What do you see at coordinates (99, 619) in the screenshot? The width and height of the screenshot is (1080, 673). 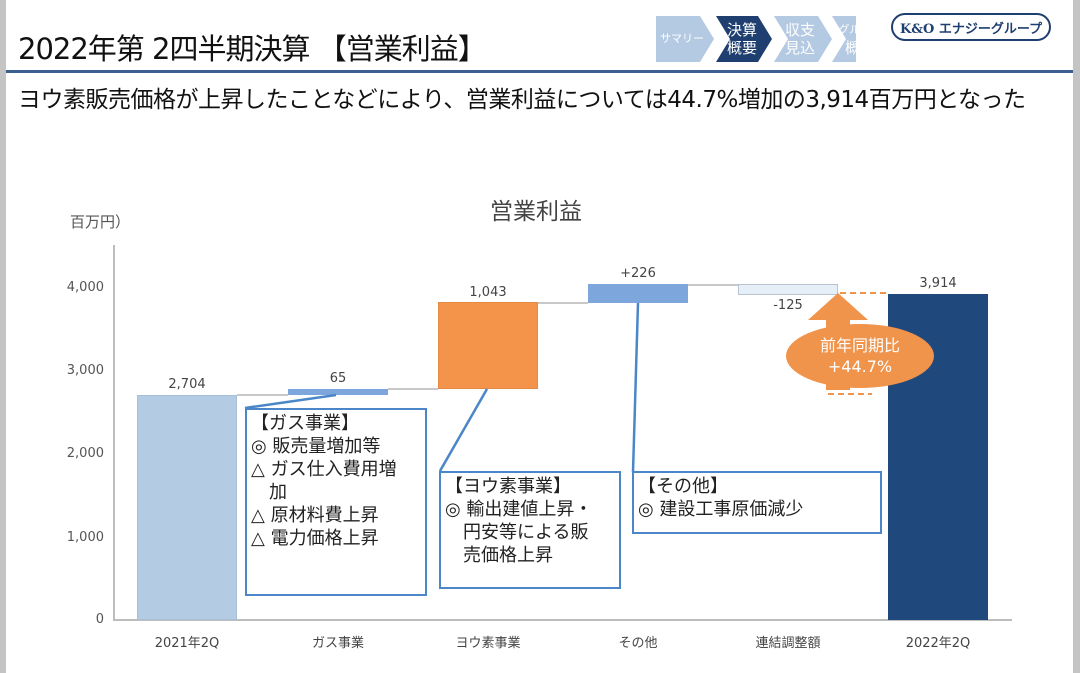 I see `y-tick-0: 0` at bounding box center [99, 619].